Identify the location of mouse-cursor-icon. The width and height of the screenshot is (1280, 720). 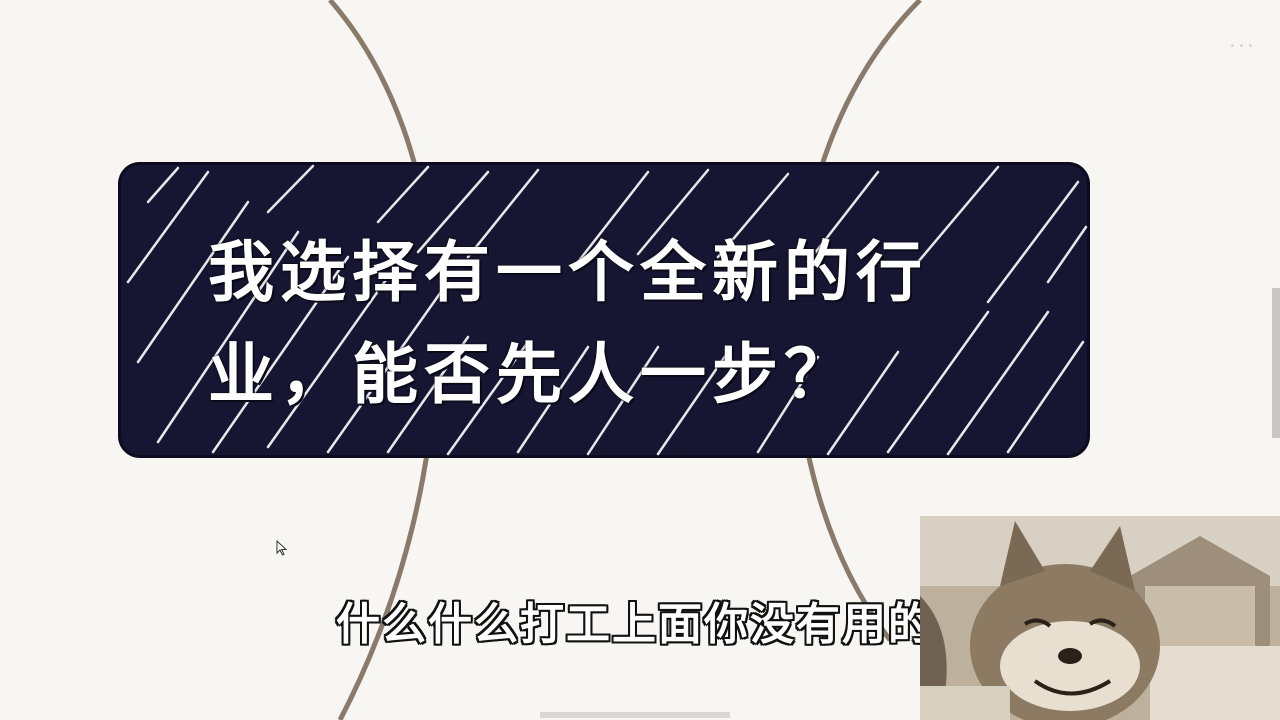
(282, 548).